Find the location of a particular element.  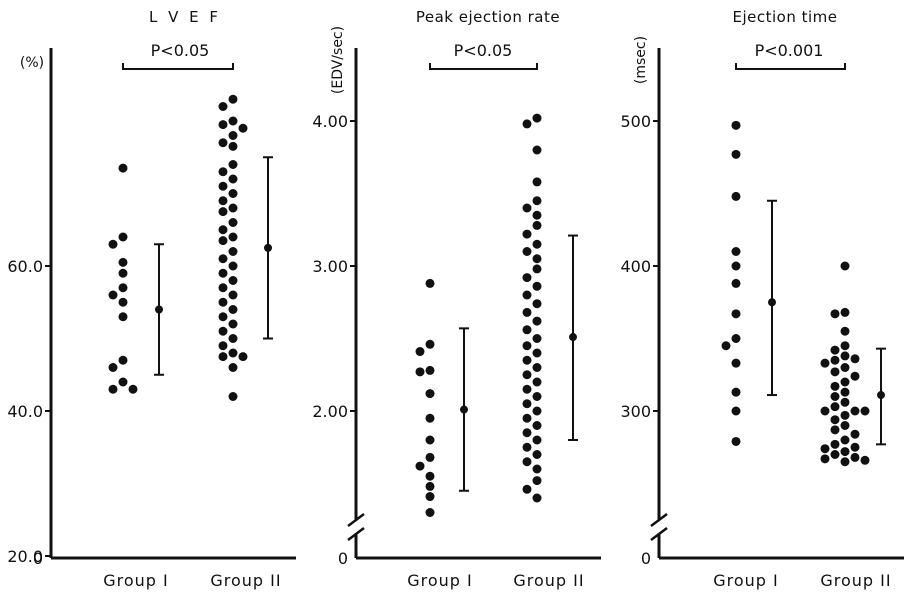

axis-break-mark is located at coordinates (659, 520).